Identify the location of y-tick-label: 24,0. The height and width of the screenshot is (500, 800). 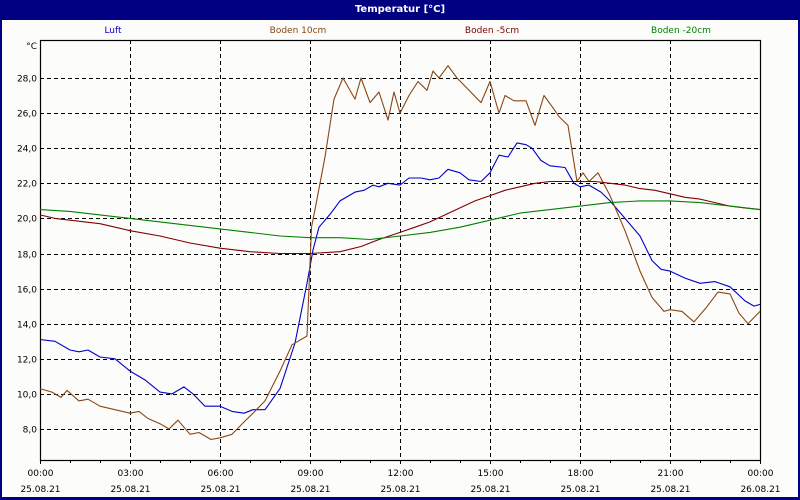
(27, 150).